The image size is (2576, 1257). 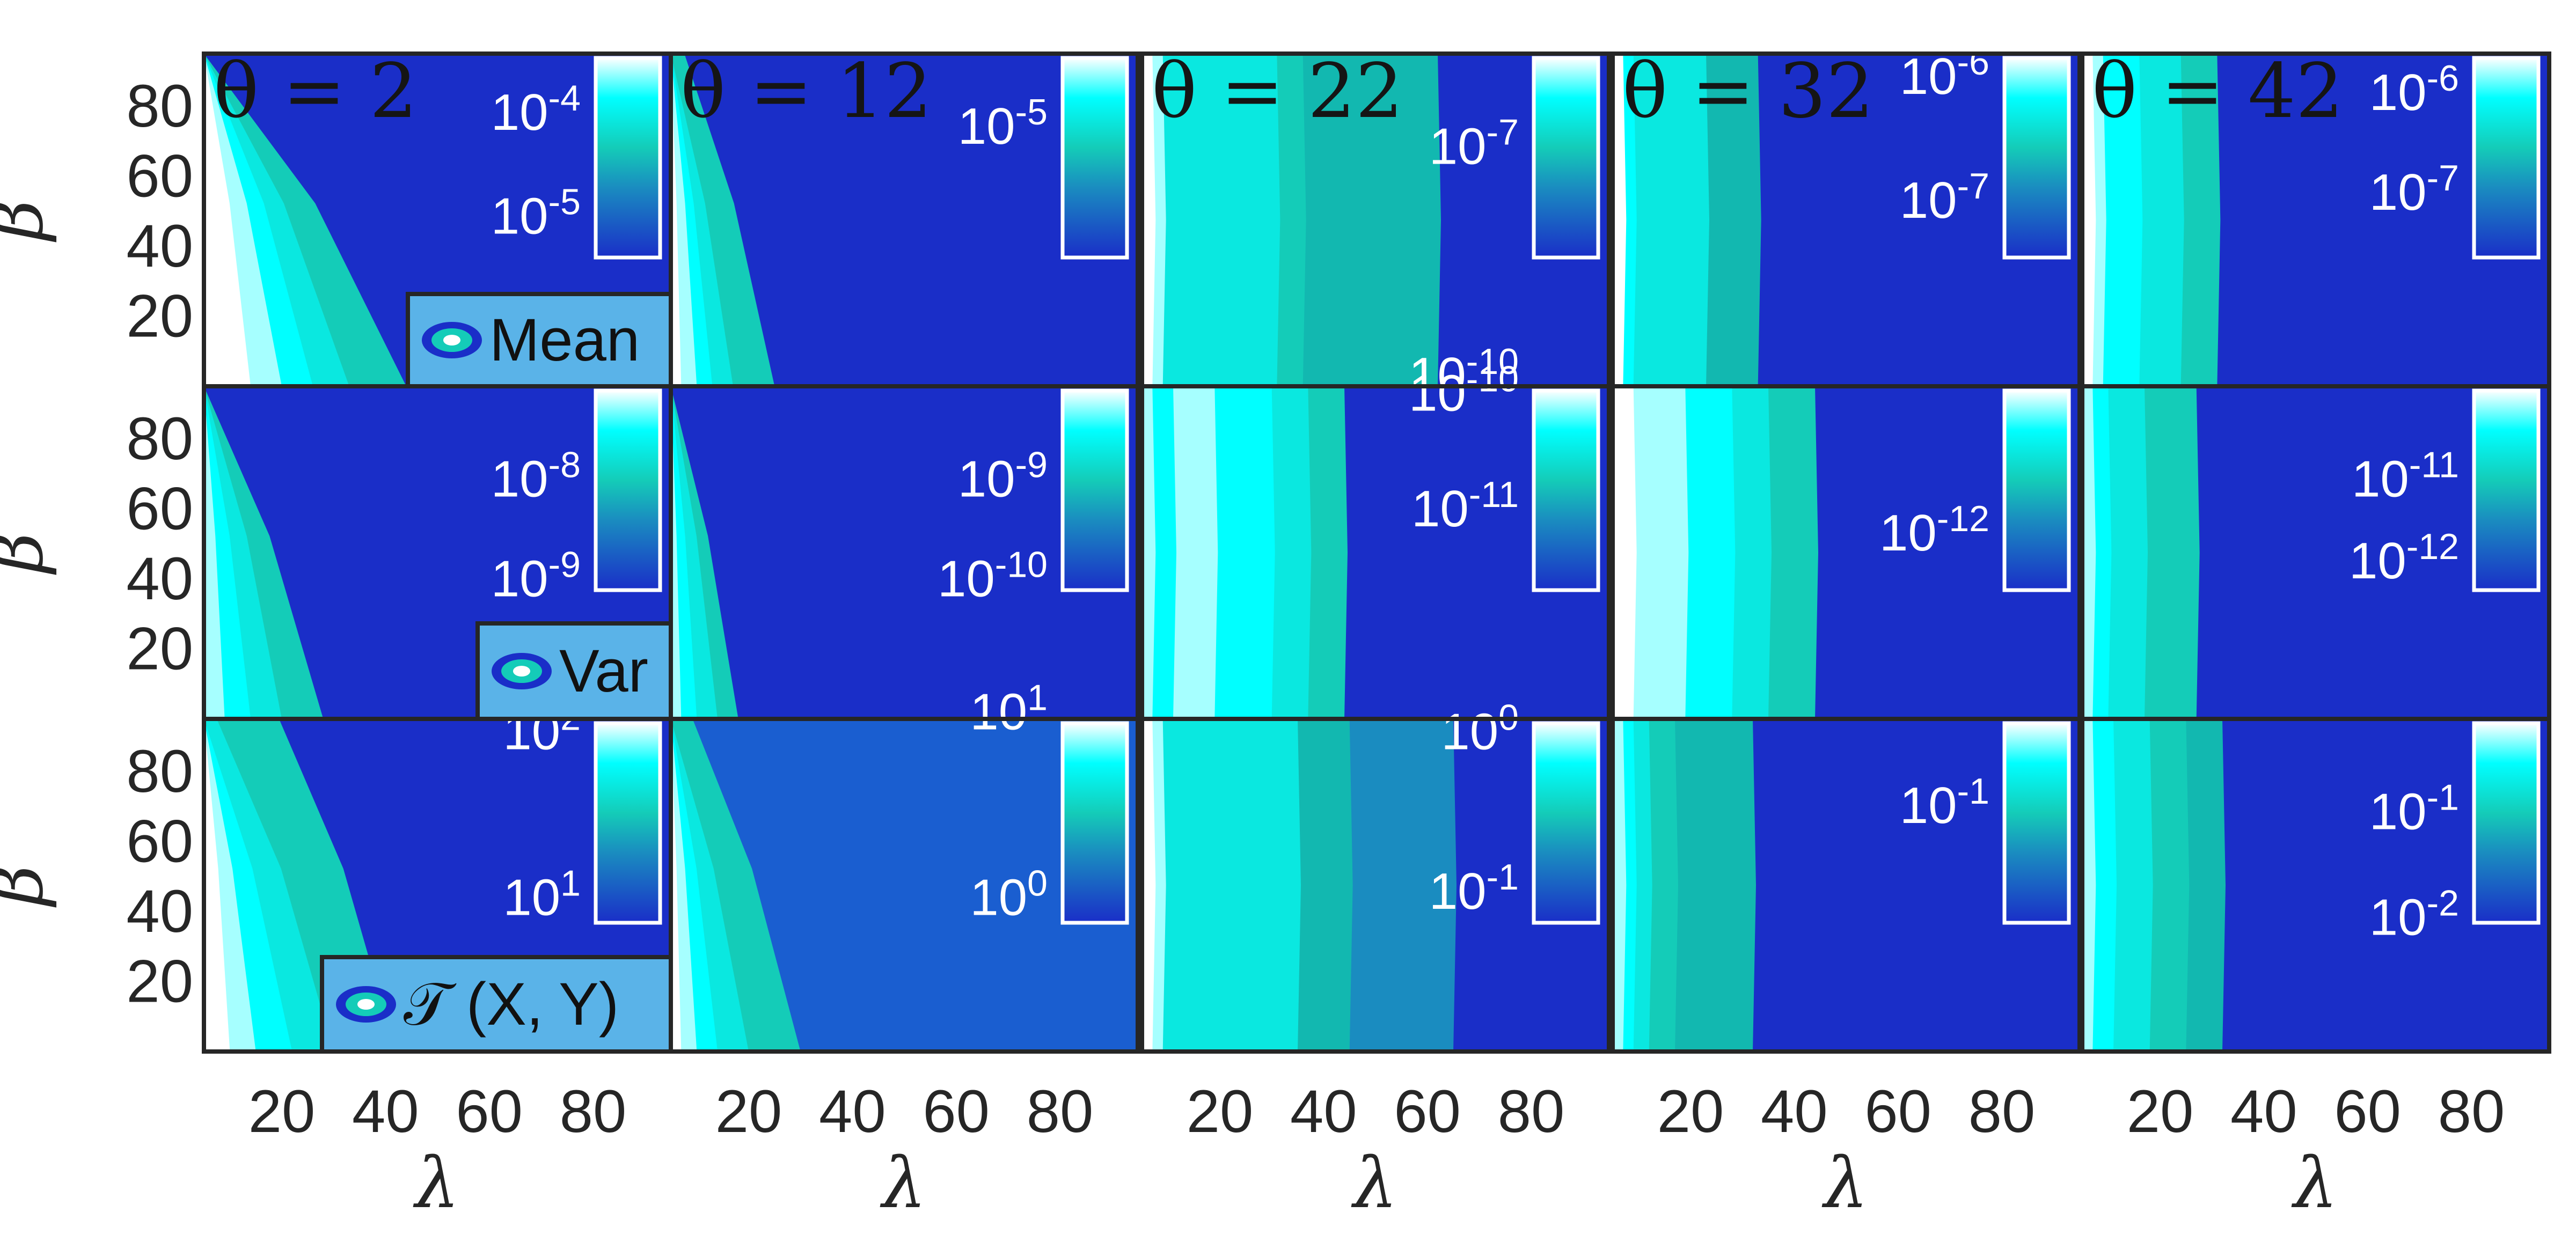 What do you see at coordinates (2414, 914) in the screenshot?
I see `colorbar-tick-label: 10⁻²` at bounding box center [2414, 914].